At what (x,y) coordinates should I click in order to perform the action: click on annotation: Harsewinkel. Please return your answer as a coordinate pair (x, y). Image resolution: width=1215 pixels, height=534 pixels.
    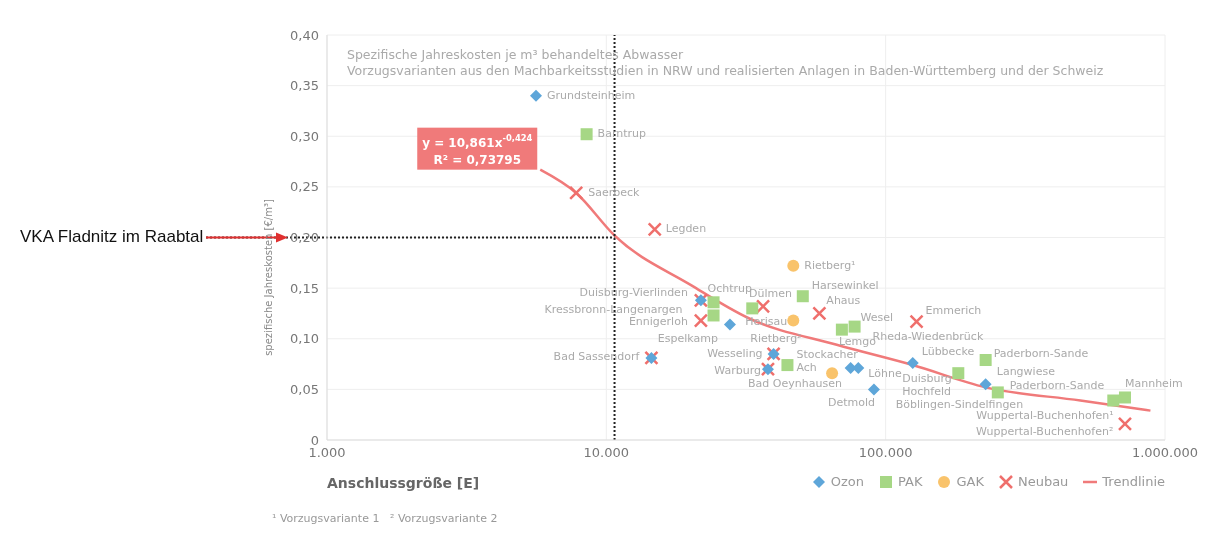
    Looking at the image, I should click on (845, 286).